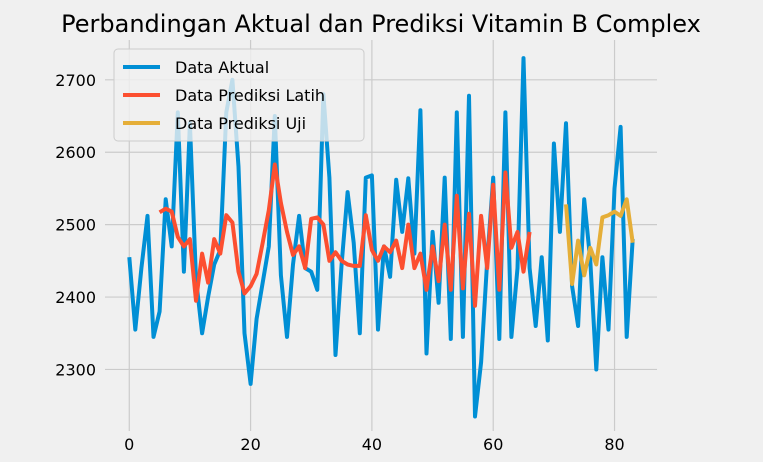 This screenshot has width=763, height=462. What do you see at coordinates (75, 80) in the screenshot?
I see `y-tick-label: 2700` at bounding box center [75, 80].